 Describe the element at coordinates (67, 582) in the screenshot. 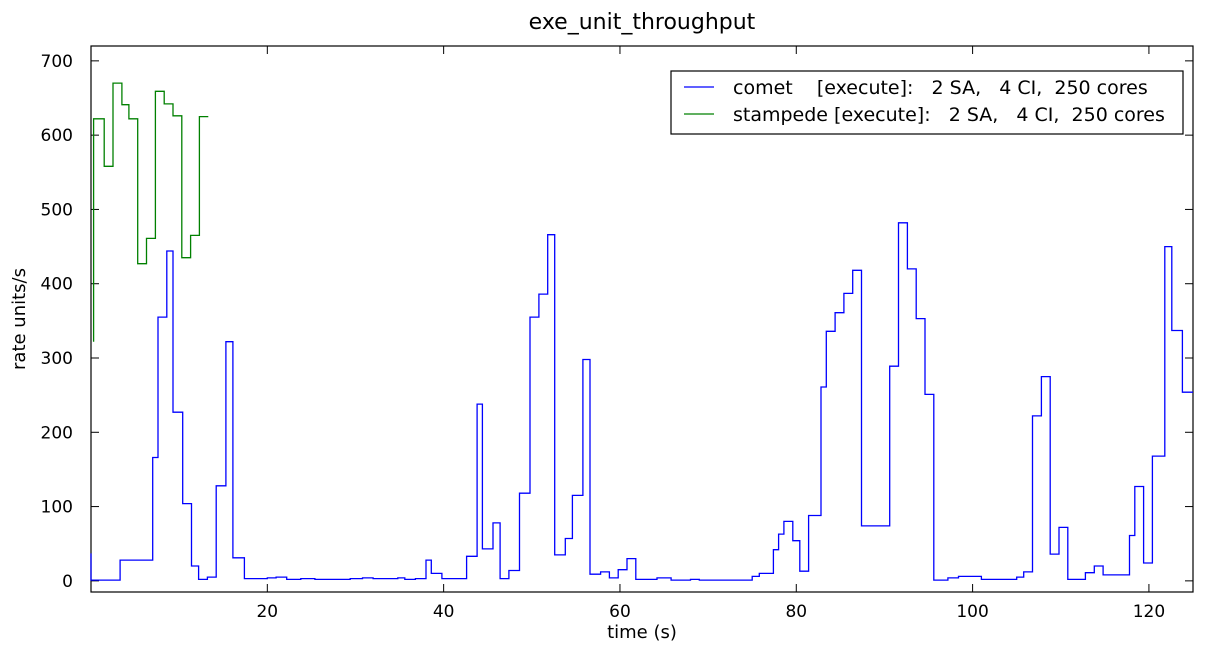

I see `y-tick-label: 0` at that location.